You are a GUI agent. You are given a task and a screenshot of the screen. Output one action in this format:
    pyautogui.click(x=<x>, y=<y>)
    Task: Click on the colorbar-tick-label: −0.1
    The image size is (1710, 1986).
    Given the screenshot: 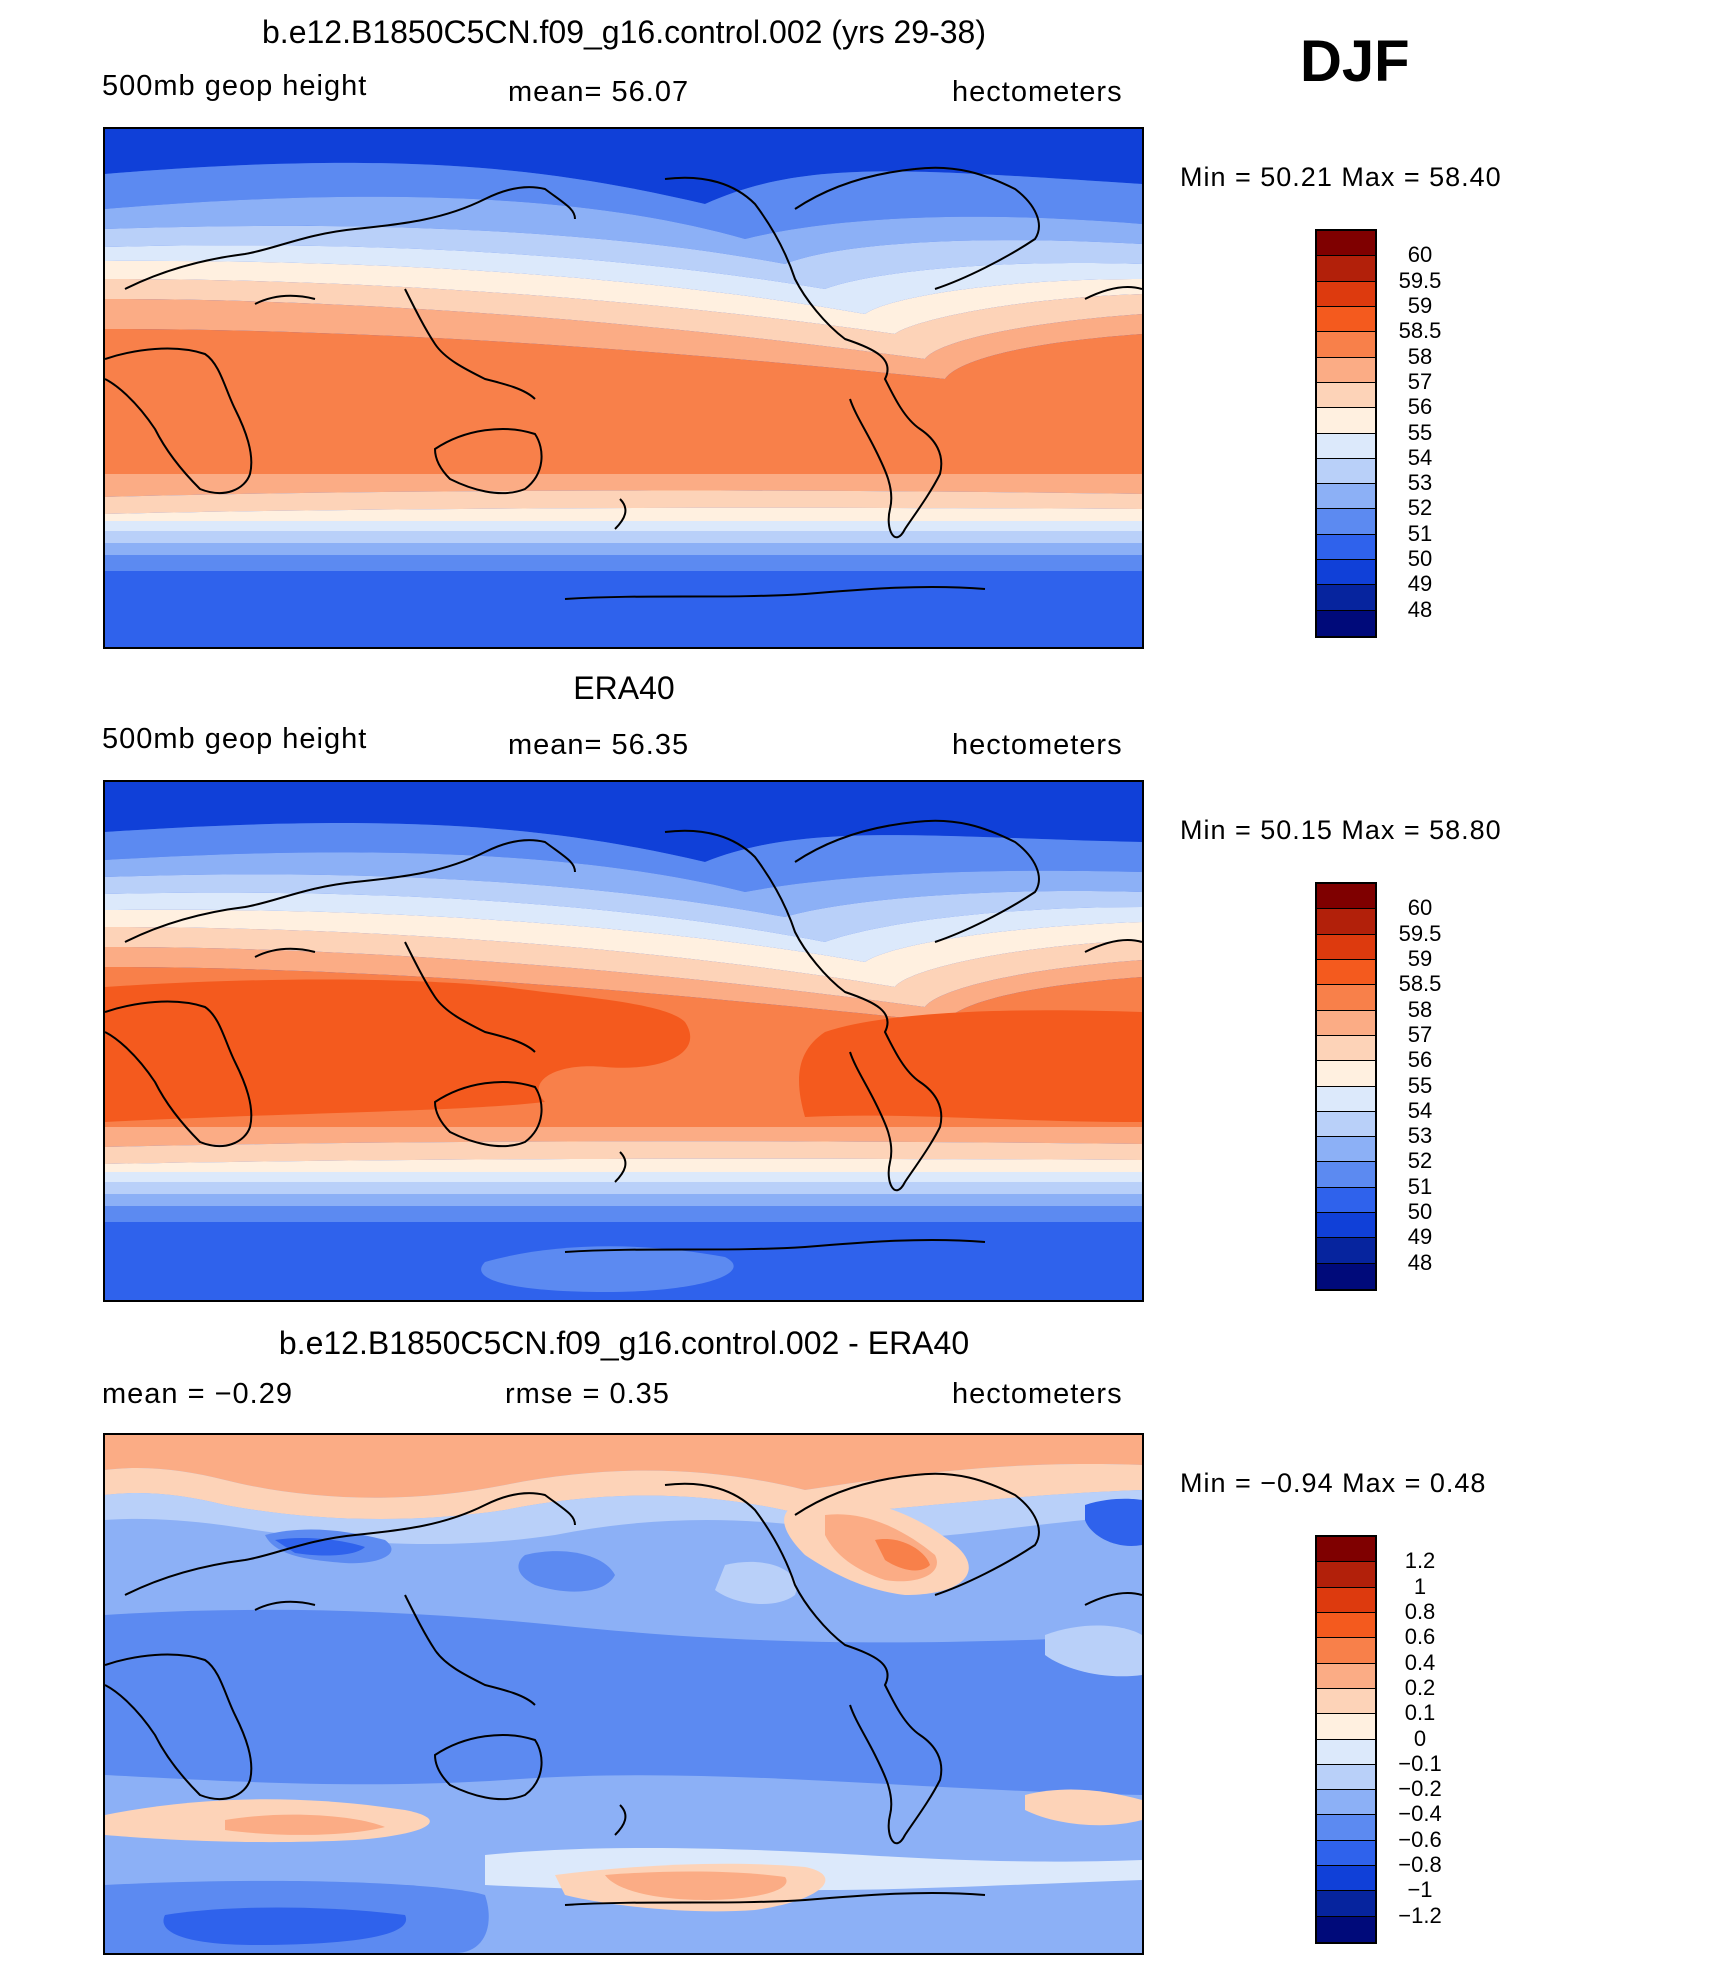 What is the action you would take?
    pyautogui.click(x=1420, y=1763)
    